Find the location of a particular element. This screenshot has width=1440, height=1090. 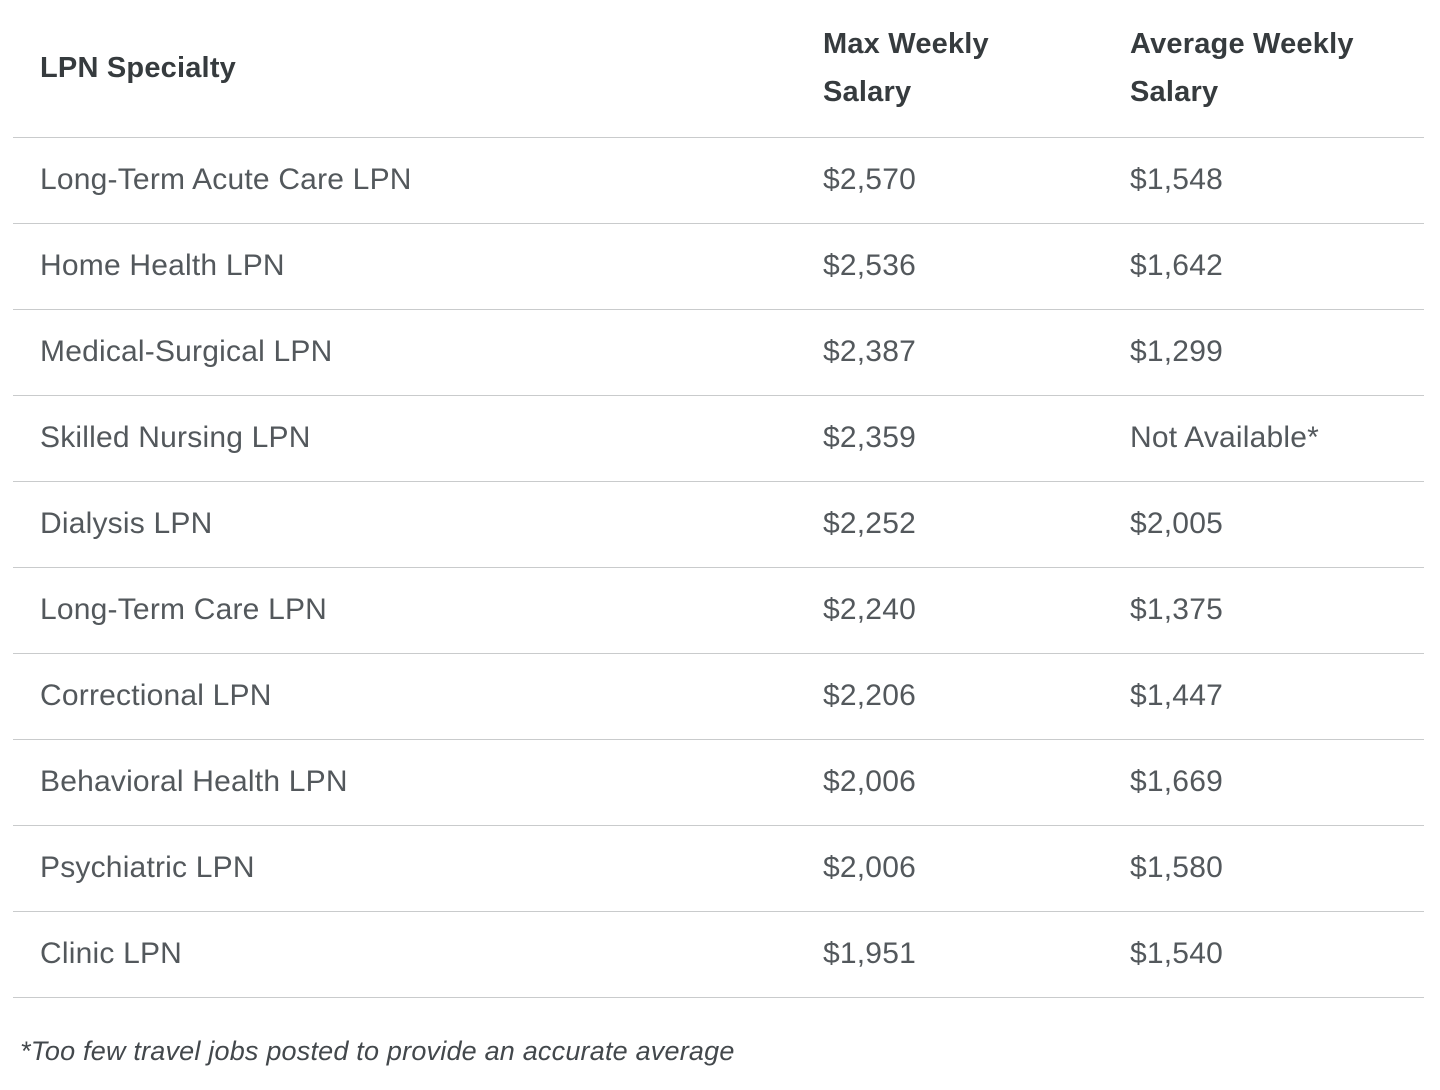

table-row: Home Health LPN $2,536 $1,642 is located at coordinates (718, 266).